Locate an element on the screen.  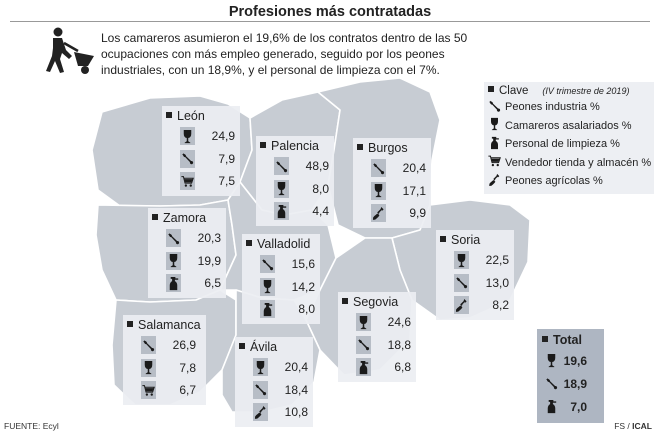
province-panel-burgos: Burgos 20,4 17,1 9,9 is located at coordinates (392, 183).